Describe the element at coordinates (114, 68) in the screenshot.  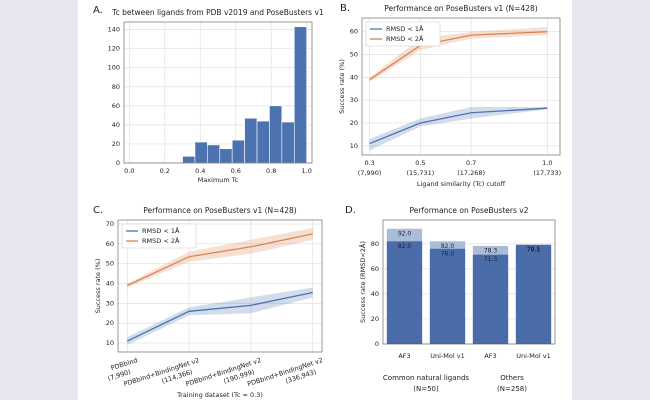
I see `y-tick-label: 100` at that location.